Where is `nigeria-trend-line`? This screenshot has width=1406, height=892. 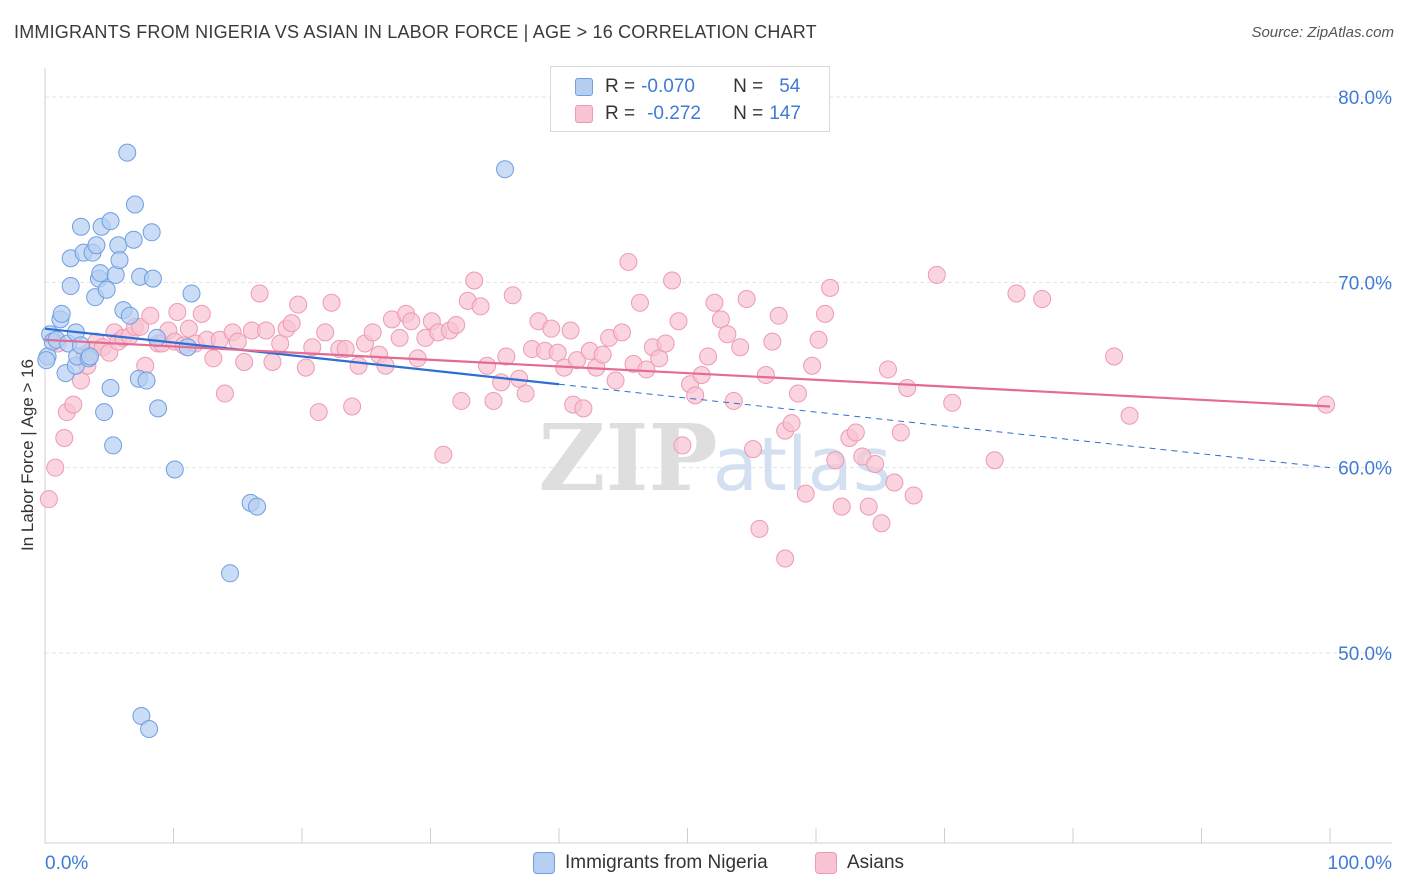
nigeria-trend-line is located at coordinates (302, 356).